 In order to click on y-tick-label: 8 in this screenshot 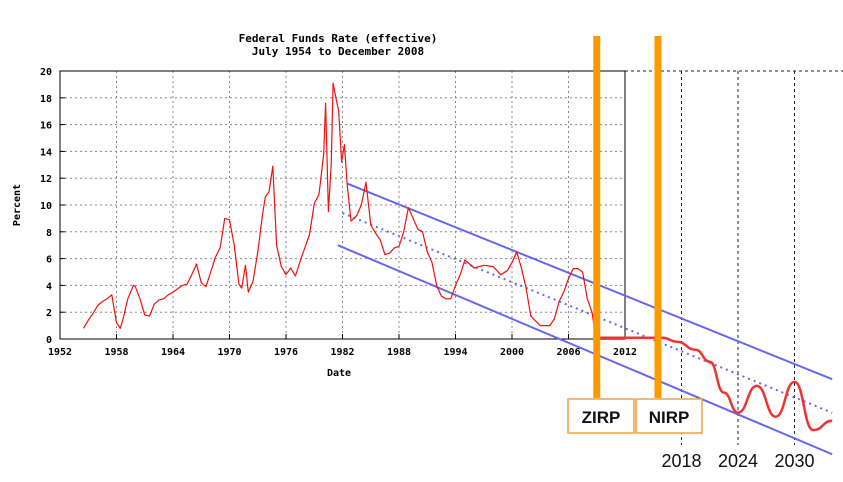, I will do `click(49, 233)`.